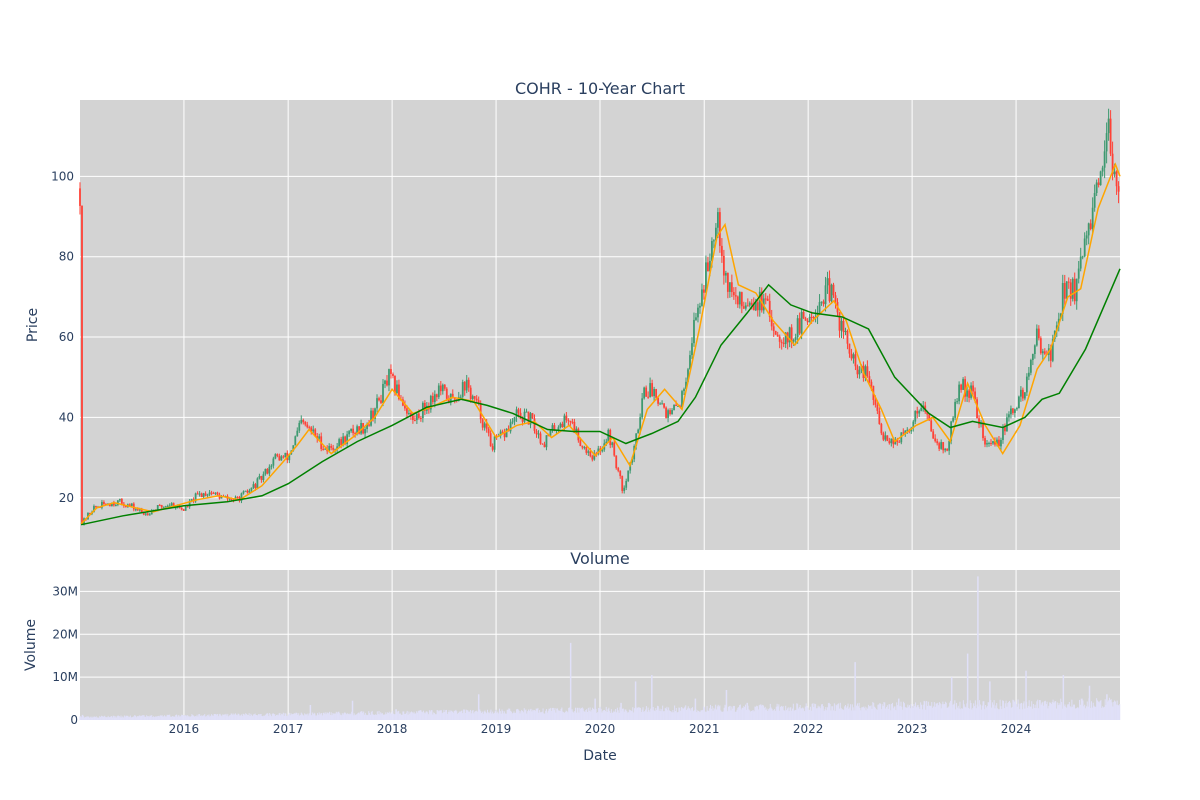  Describe the element at coordinates (184, 729) in the screenshot. I see `x-tick-label: 2016` at that location.